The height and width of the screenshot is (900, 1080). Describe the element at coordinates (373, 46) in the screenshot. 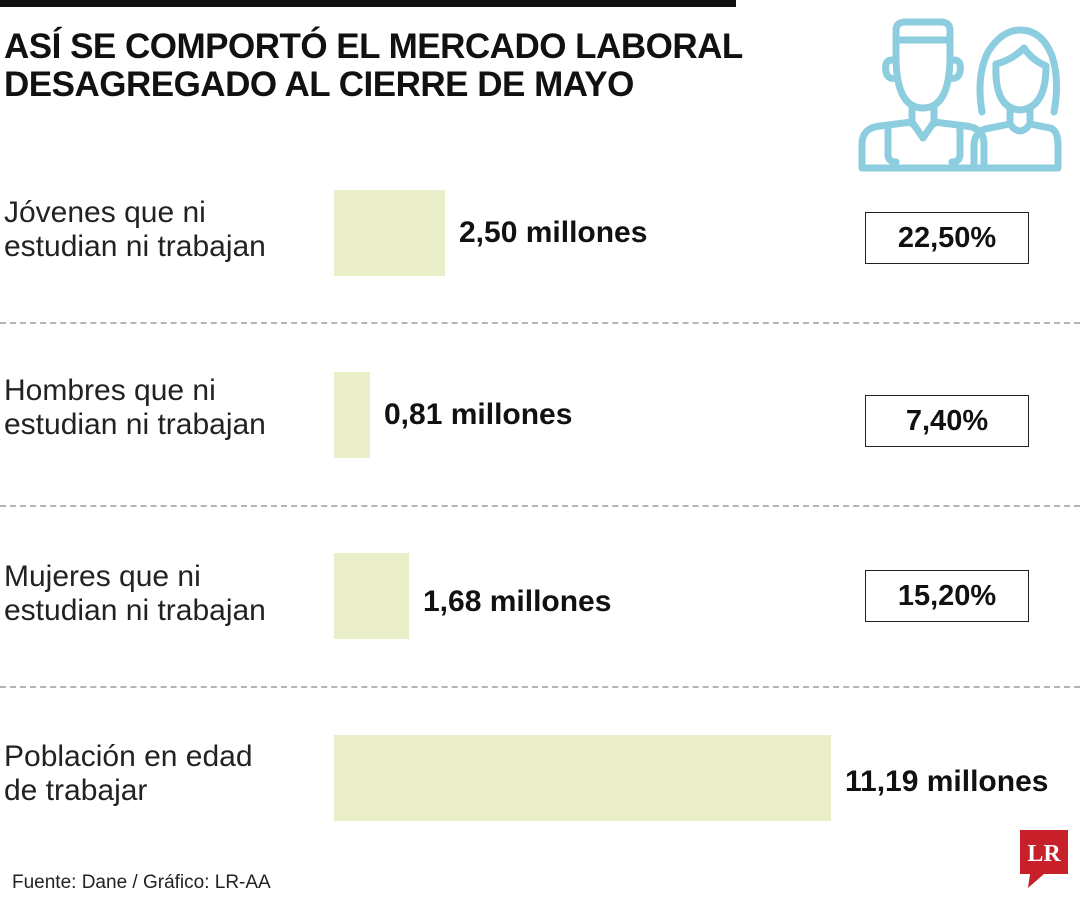

I see `title-line-1: ASÍ SE COMPORTÓ EL MERCADO LABORAL` at that location.